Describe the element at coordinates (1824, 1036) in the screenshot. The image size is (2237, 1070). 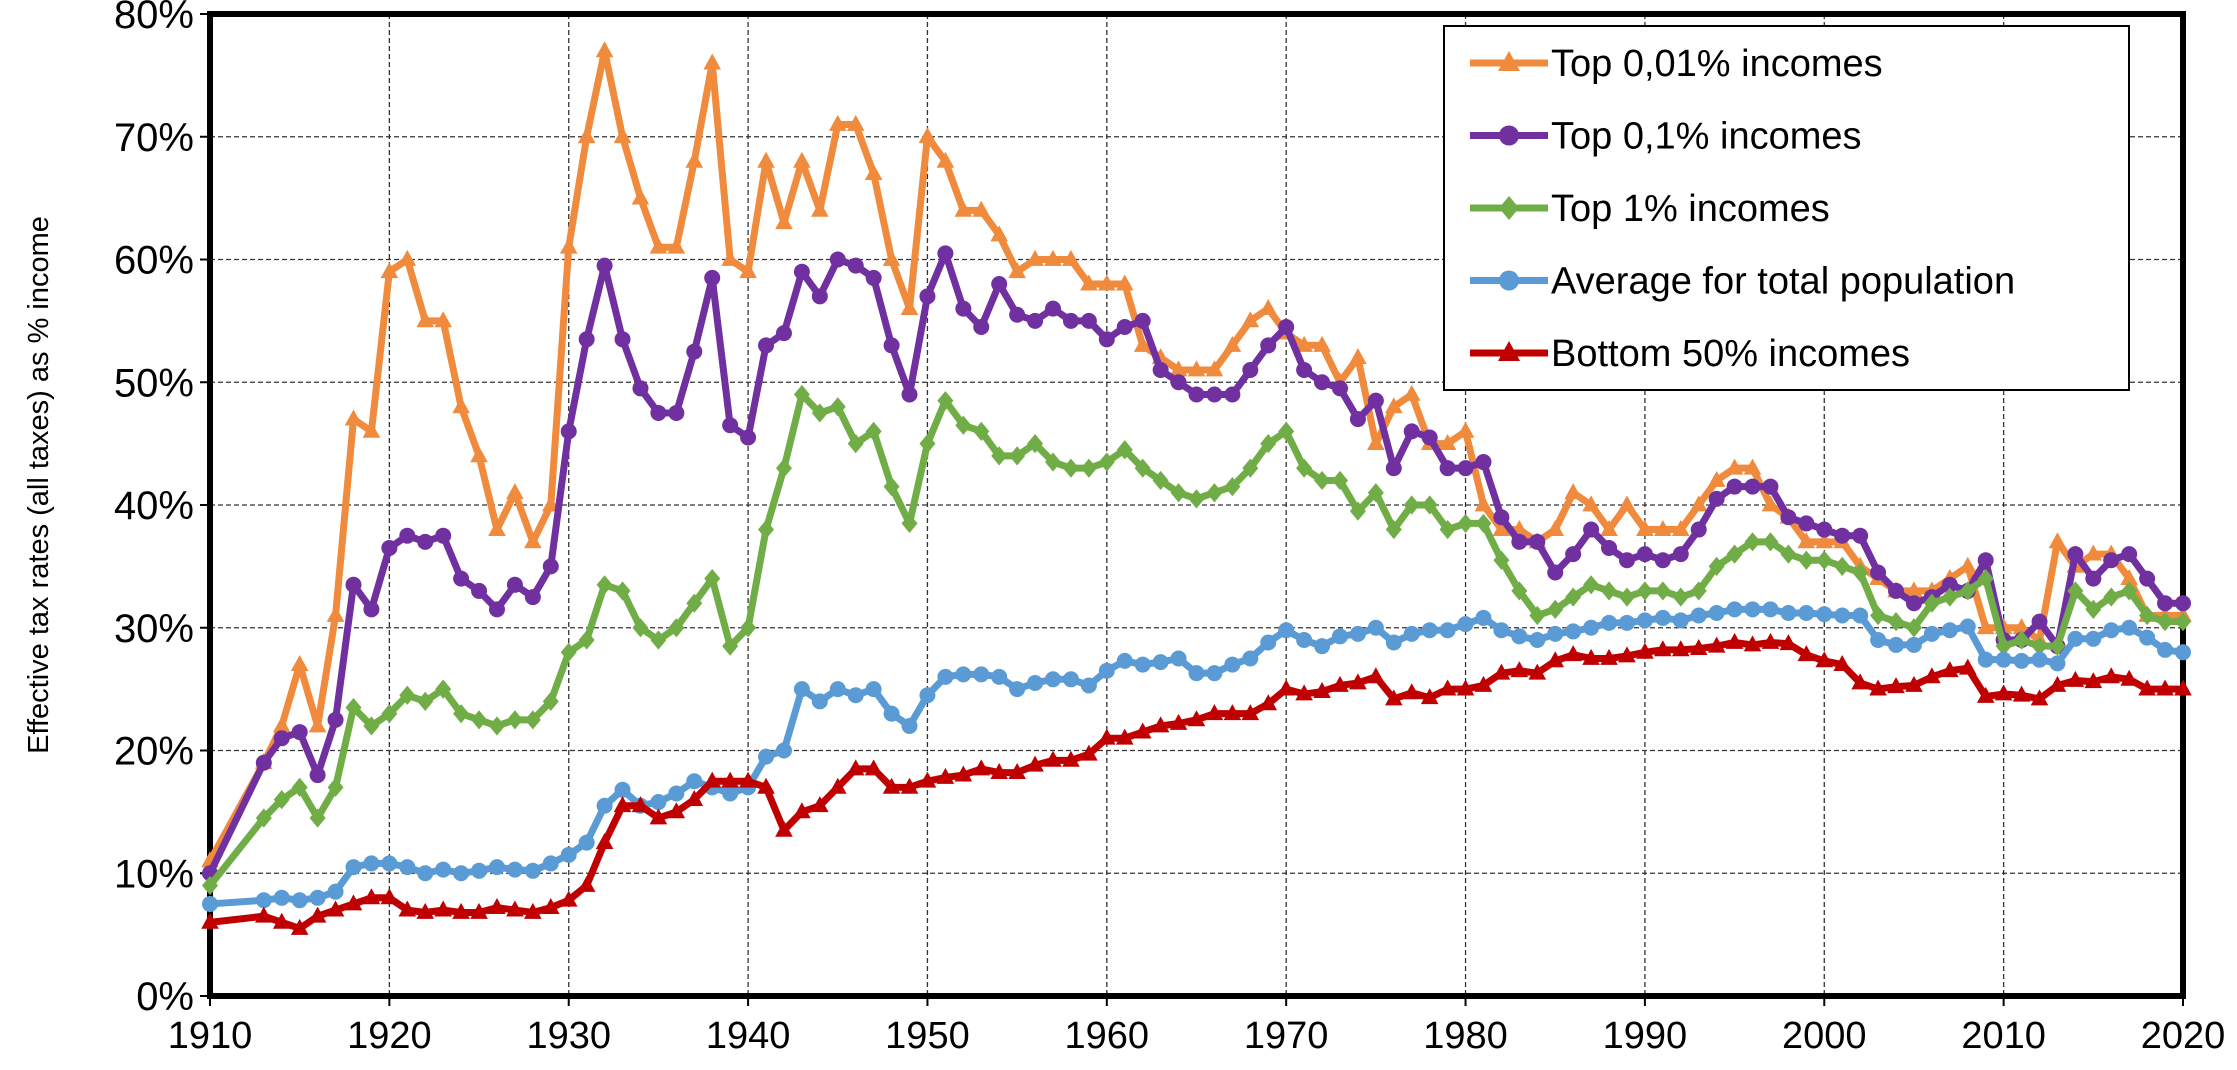
I see `x-tick-label: 2000` at that location.